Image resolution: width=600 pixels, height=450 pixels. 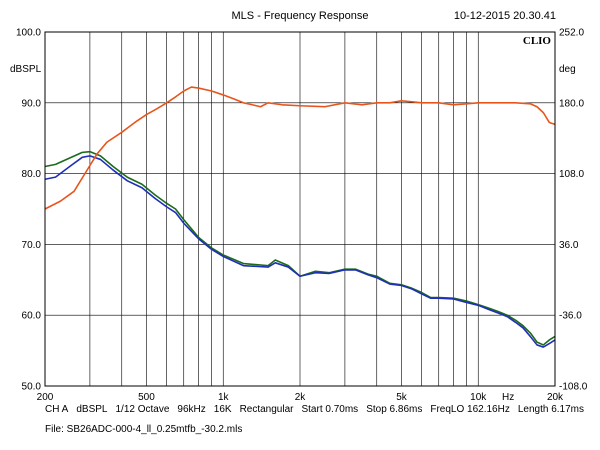 I want to click on y-right-tick-label: 252.0, so click(x=571, y=33).